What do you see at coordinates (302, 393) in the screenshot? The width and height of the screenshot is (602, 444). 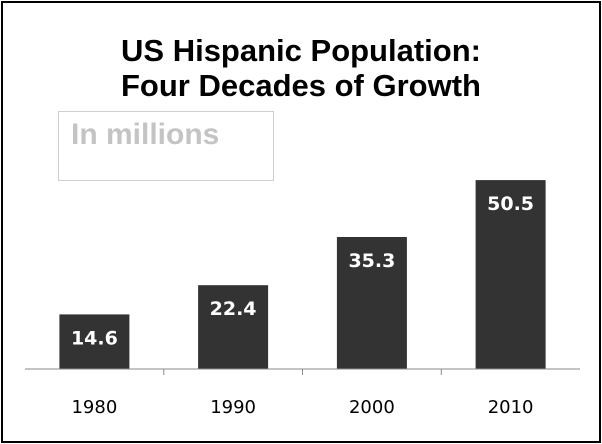 I see `x-ticks-group: 1980 1990 2000 2010` at bounding box center [302, 393].